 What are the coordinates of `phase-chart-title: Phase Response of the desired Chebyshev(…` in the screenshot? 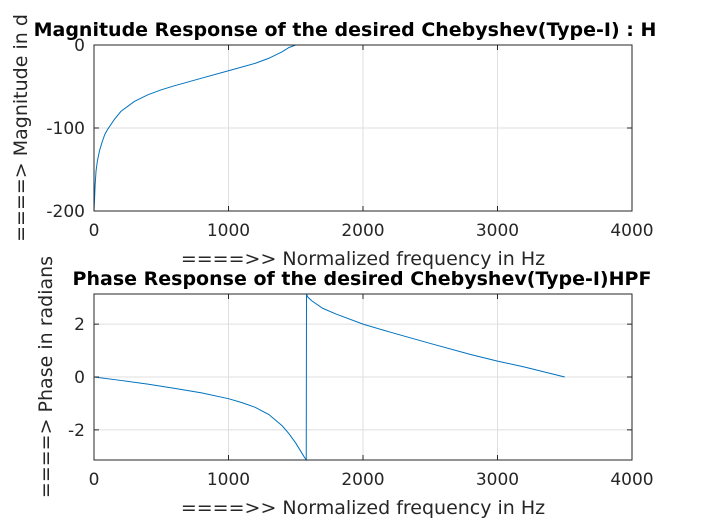 It's located at (362, 279).